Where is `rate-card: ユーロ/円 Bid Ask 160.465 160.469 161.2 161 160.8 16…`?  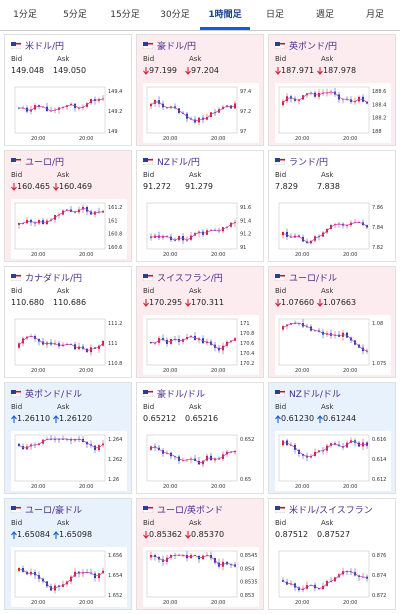
rate-card: ユーロ/円 Bid Ask 160.465 160.469 161.2 161 160.8 16… is located at coordinates (68, 206).